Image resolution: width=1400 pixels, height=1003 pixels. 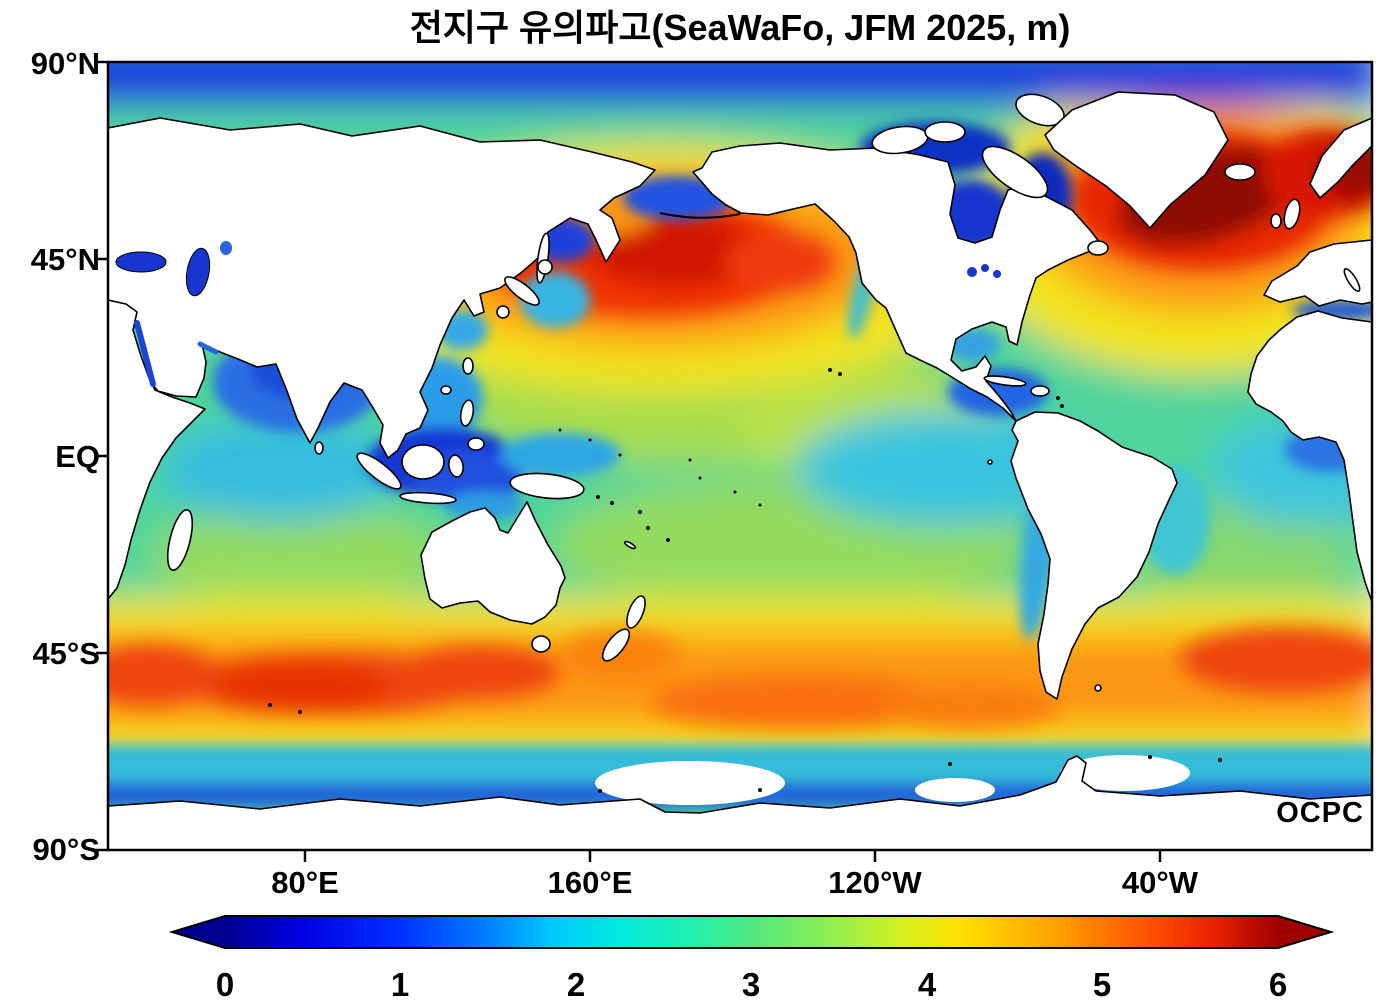 What do you see at coordinates (751, 959) in the screenshot?
I see `colorbar: 0 1 2 3 4 5 6` at bounding box center [751, 959].